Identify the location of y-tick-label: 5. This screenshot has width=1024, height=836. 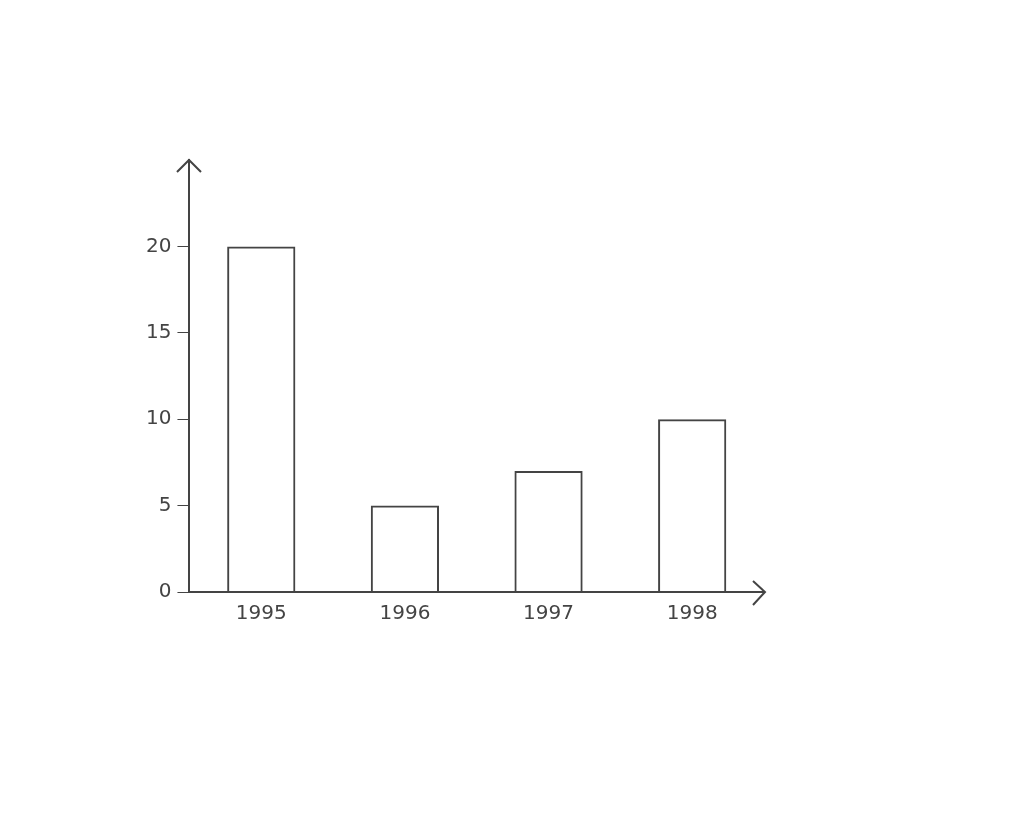
(165, 503).